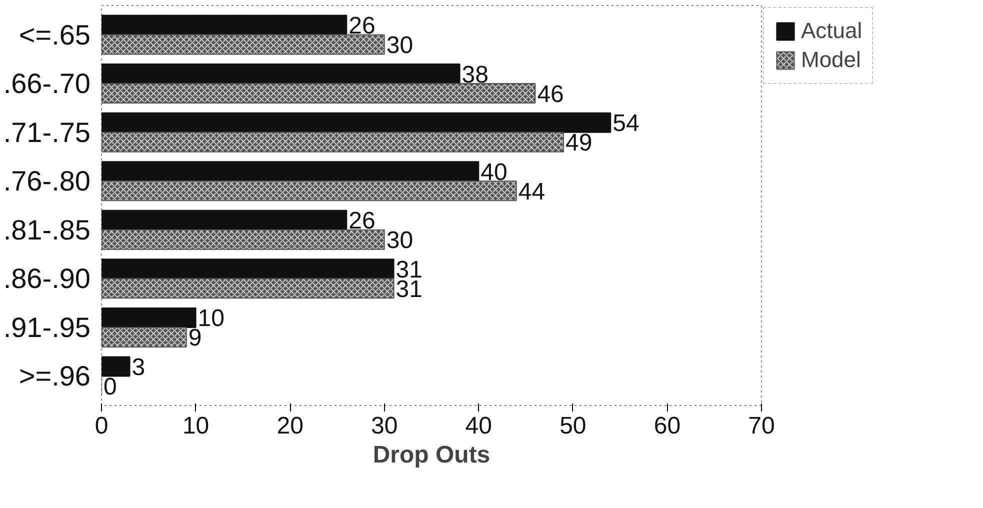  I want to click on data-label: 44, so click(532, 192).